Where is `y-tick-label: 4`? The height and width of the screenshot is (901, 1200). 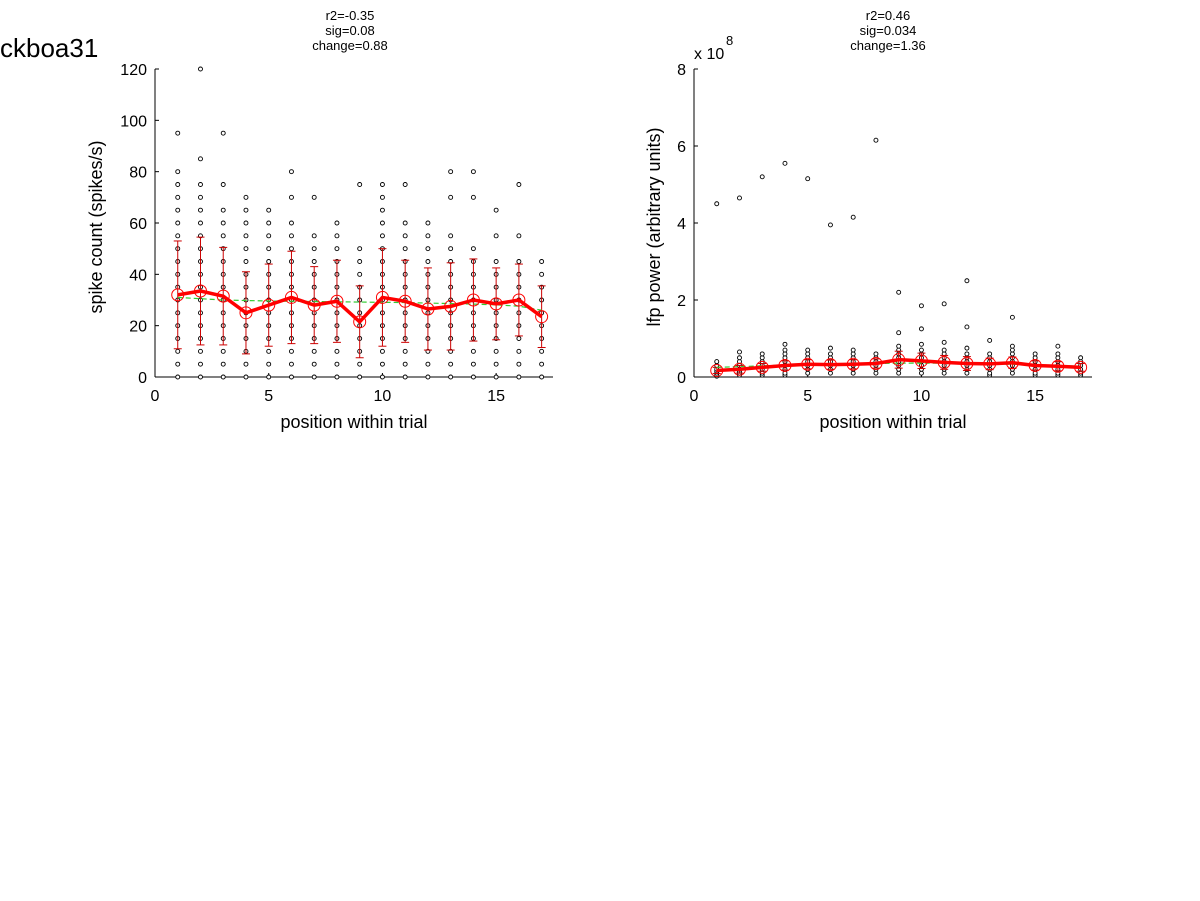
y-tick-label: 4 is located at coordinates (681, 224).